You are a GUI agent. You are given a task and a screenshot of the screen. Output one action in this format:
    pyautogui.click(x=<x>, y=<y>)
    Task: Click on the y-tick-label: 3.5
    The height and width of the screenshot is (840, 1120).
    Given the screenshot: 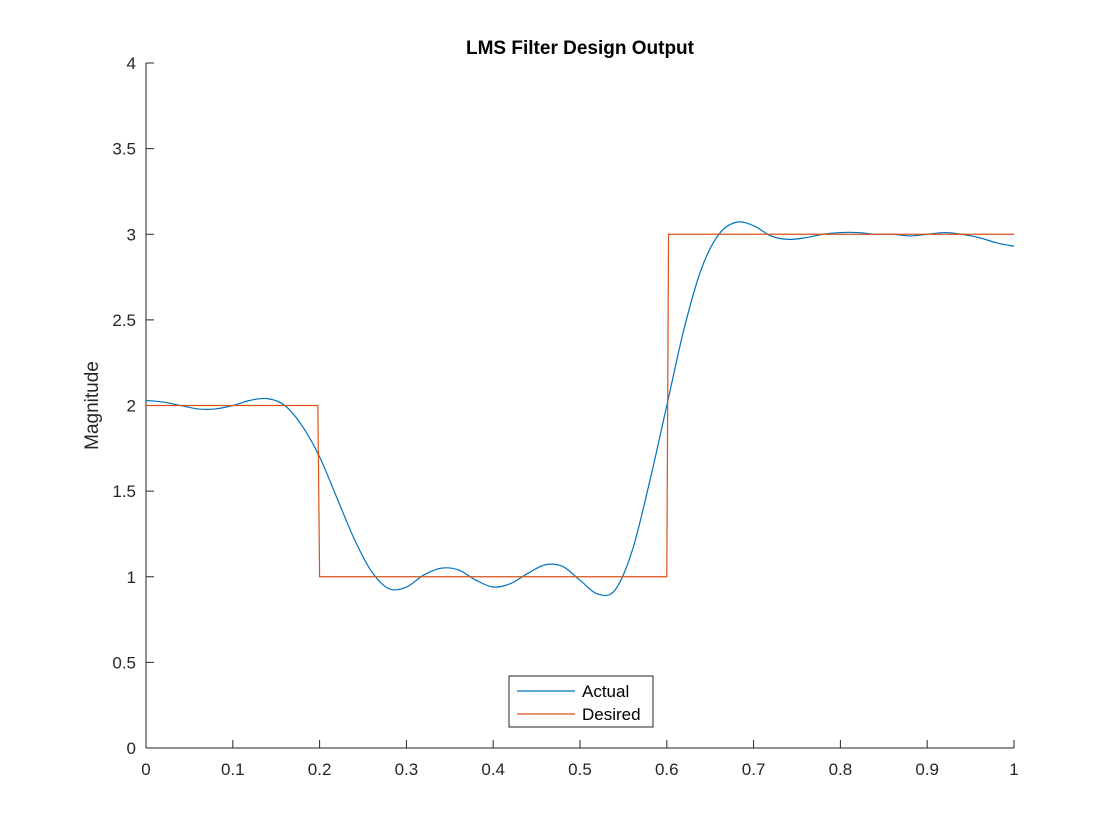 What is the action you would take?
    pyautogui.click(x=124, y=149)
    